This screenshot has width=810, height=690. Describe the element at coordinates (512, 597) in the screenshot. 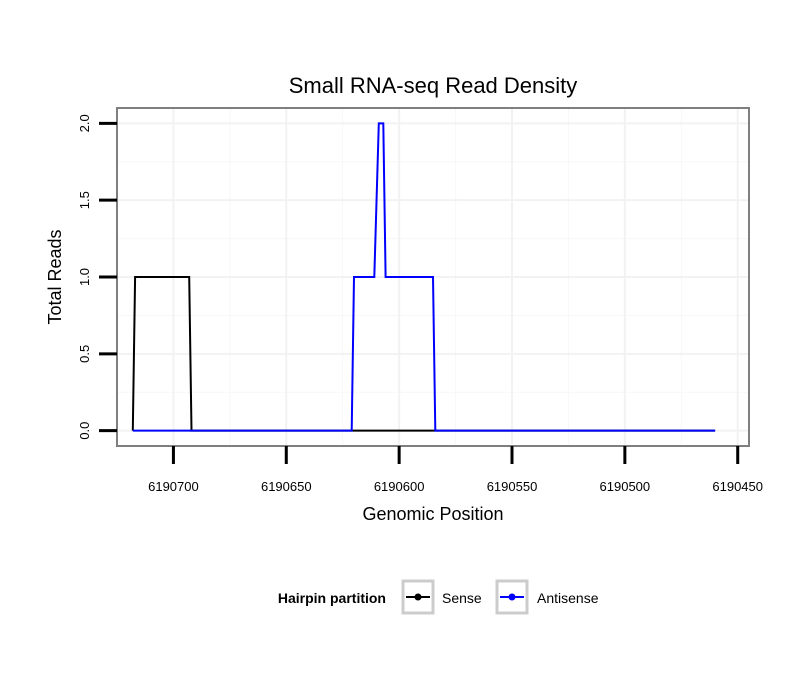

I see `legend-key-antisense-dot` at that location.